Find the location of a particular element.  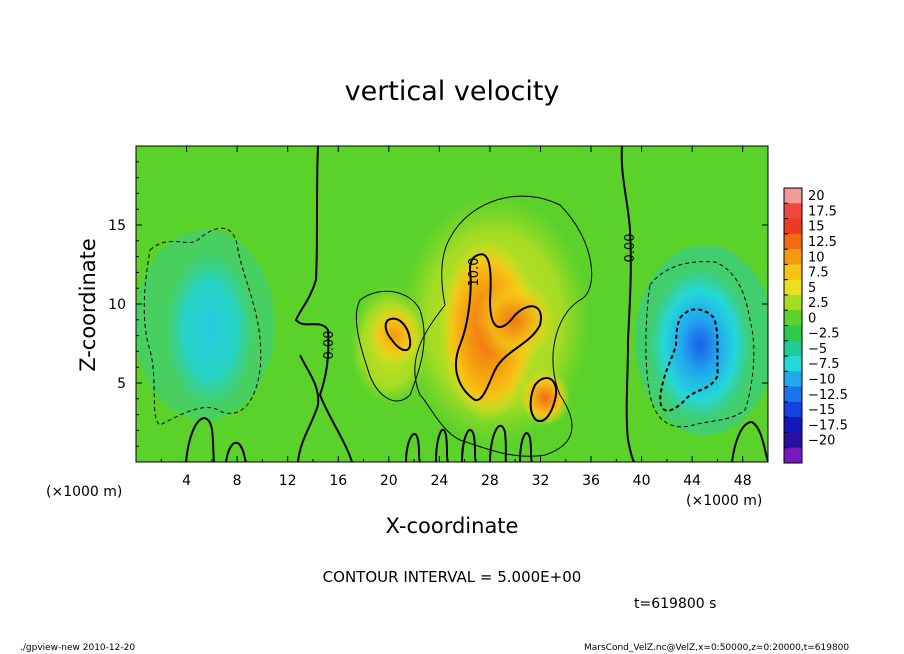

x-tick-label: 36 is located at coordinates (591, 481).